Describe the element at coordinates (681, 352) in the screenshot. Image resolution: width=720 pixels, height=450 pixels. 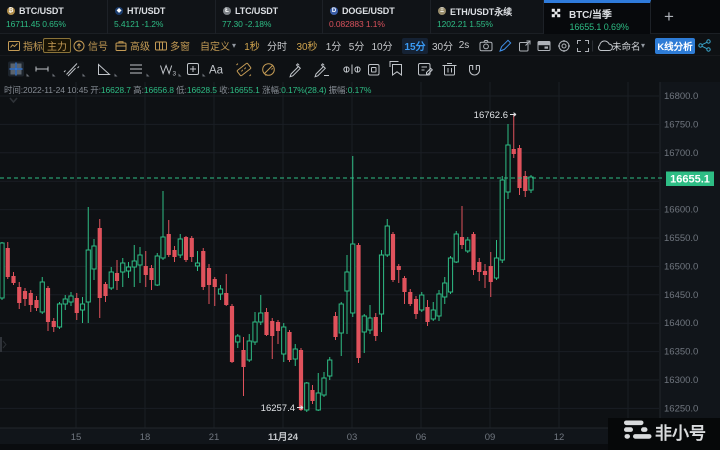
I see `svg-text: 16350.0` at that location.